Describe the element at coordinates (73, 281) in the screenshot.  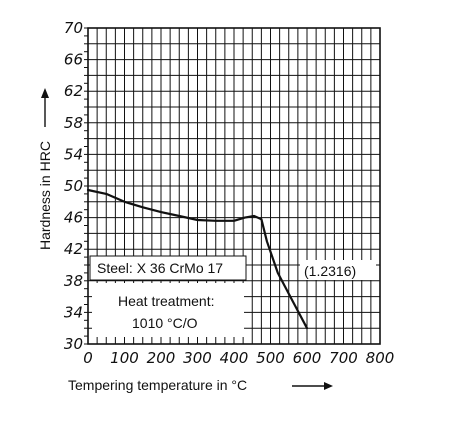
I see `y-tick-label: 38` at that location.